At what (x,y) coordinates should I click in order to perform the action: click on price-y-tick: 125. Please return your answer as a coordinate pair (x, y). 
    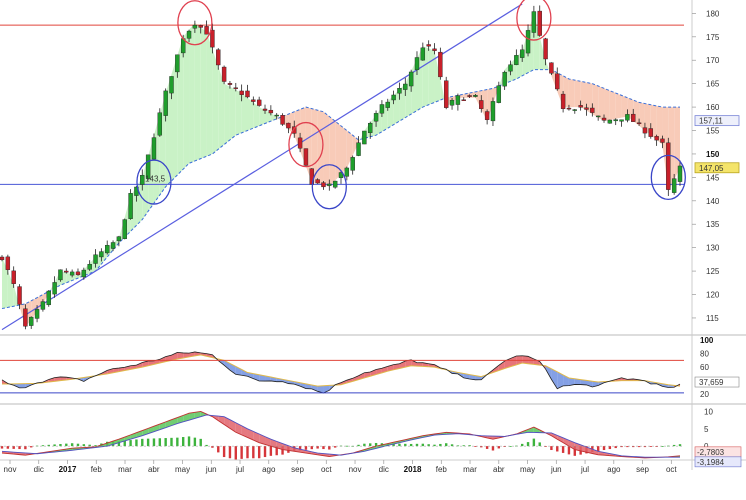
    Looking at the image, I should click on (713, 271).